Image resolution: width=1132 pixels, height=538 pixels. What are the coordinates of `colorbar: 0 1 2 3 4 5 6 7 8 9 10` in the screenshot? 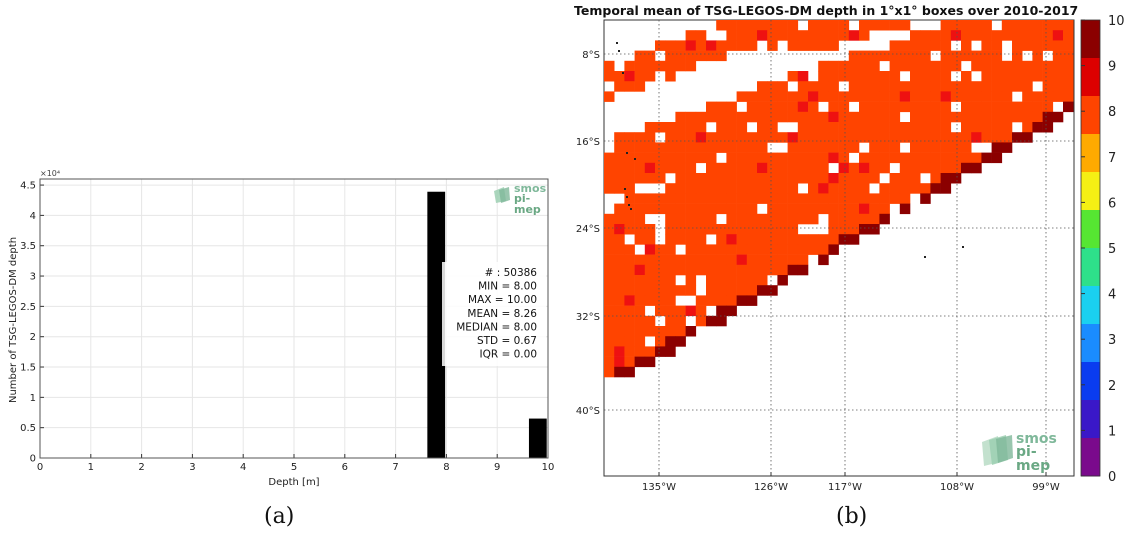 It's located at (1102, 249).